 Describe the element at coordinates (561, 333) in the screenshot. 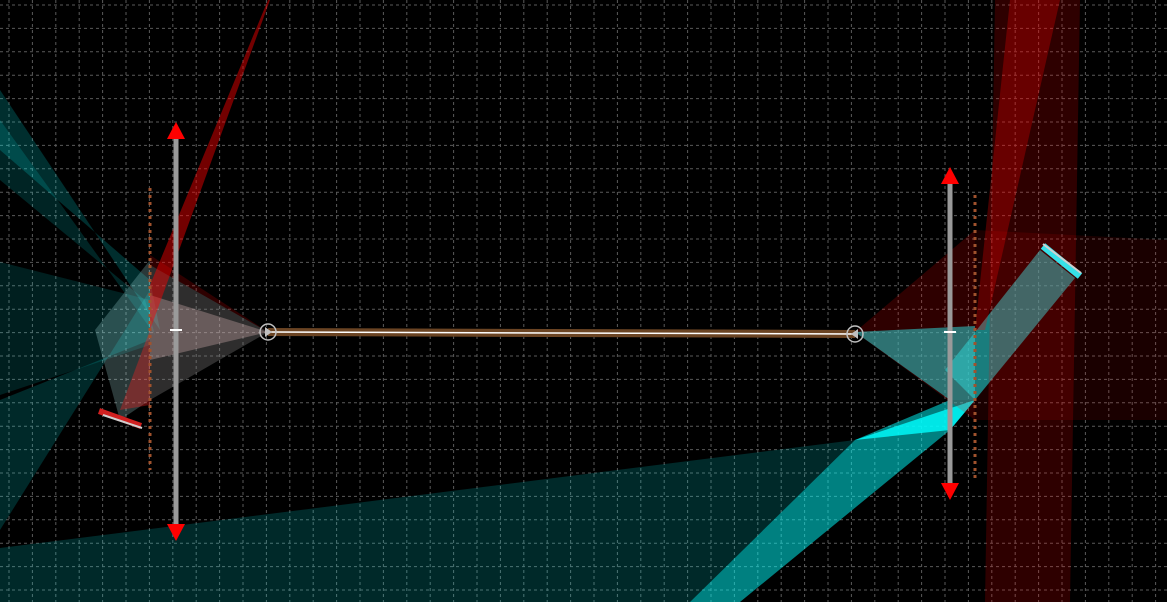

I see `fiber-link` at that location.